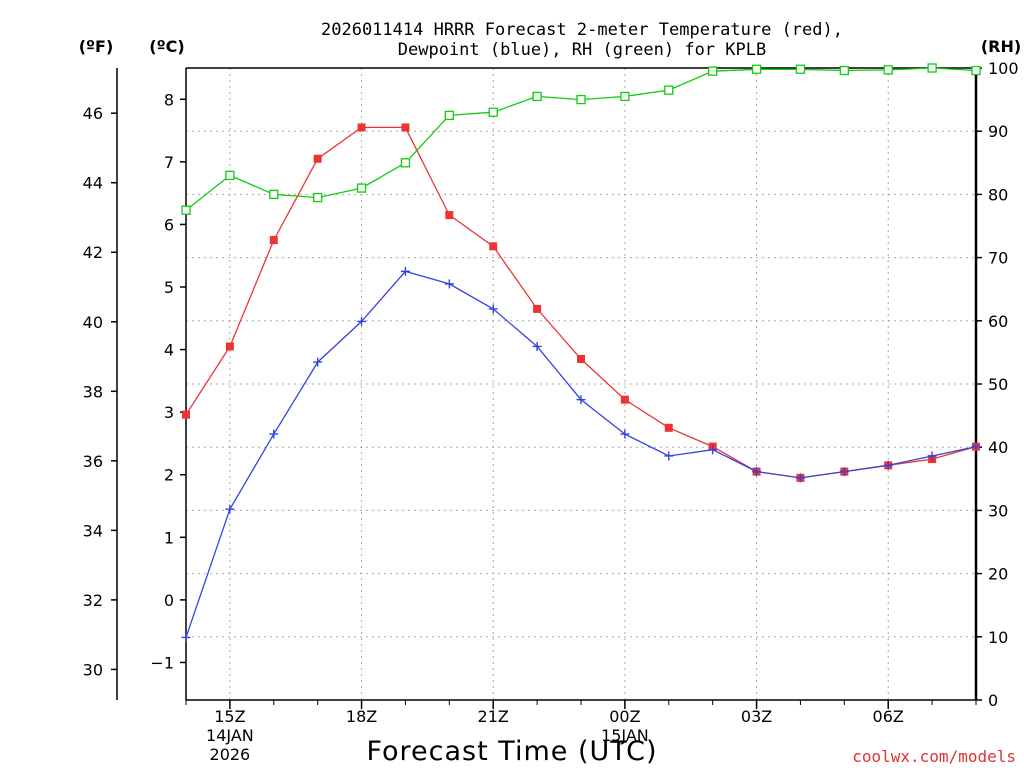 The width and height of the screenshot is (1024, 768). What do you see at coordinates (934, 756) in the screenshot?
I see `credit-text: coolwx.com/models` at bounding box center [934, 756].